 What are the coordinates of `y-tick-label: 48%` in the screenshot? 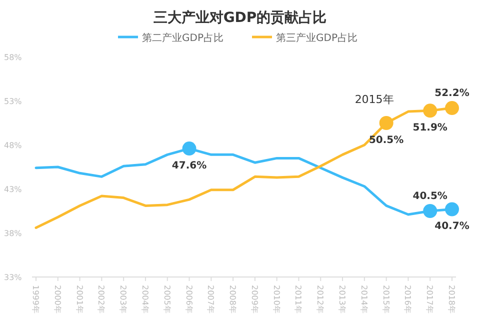 It's located at (13, 145).